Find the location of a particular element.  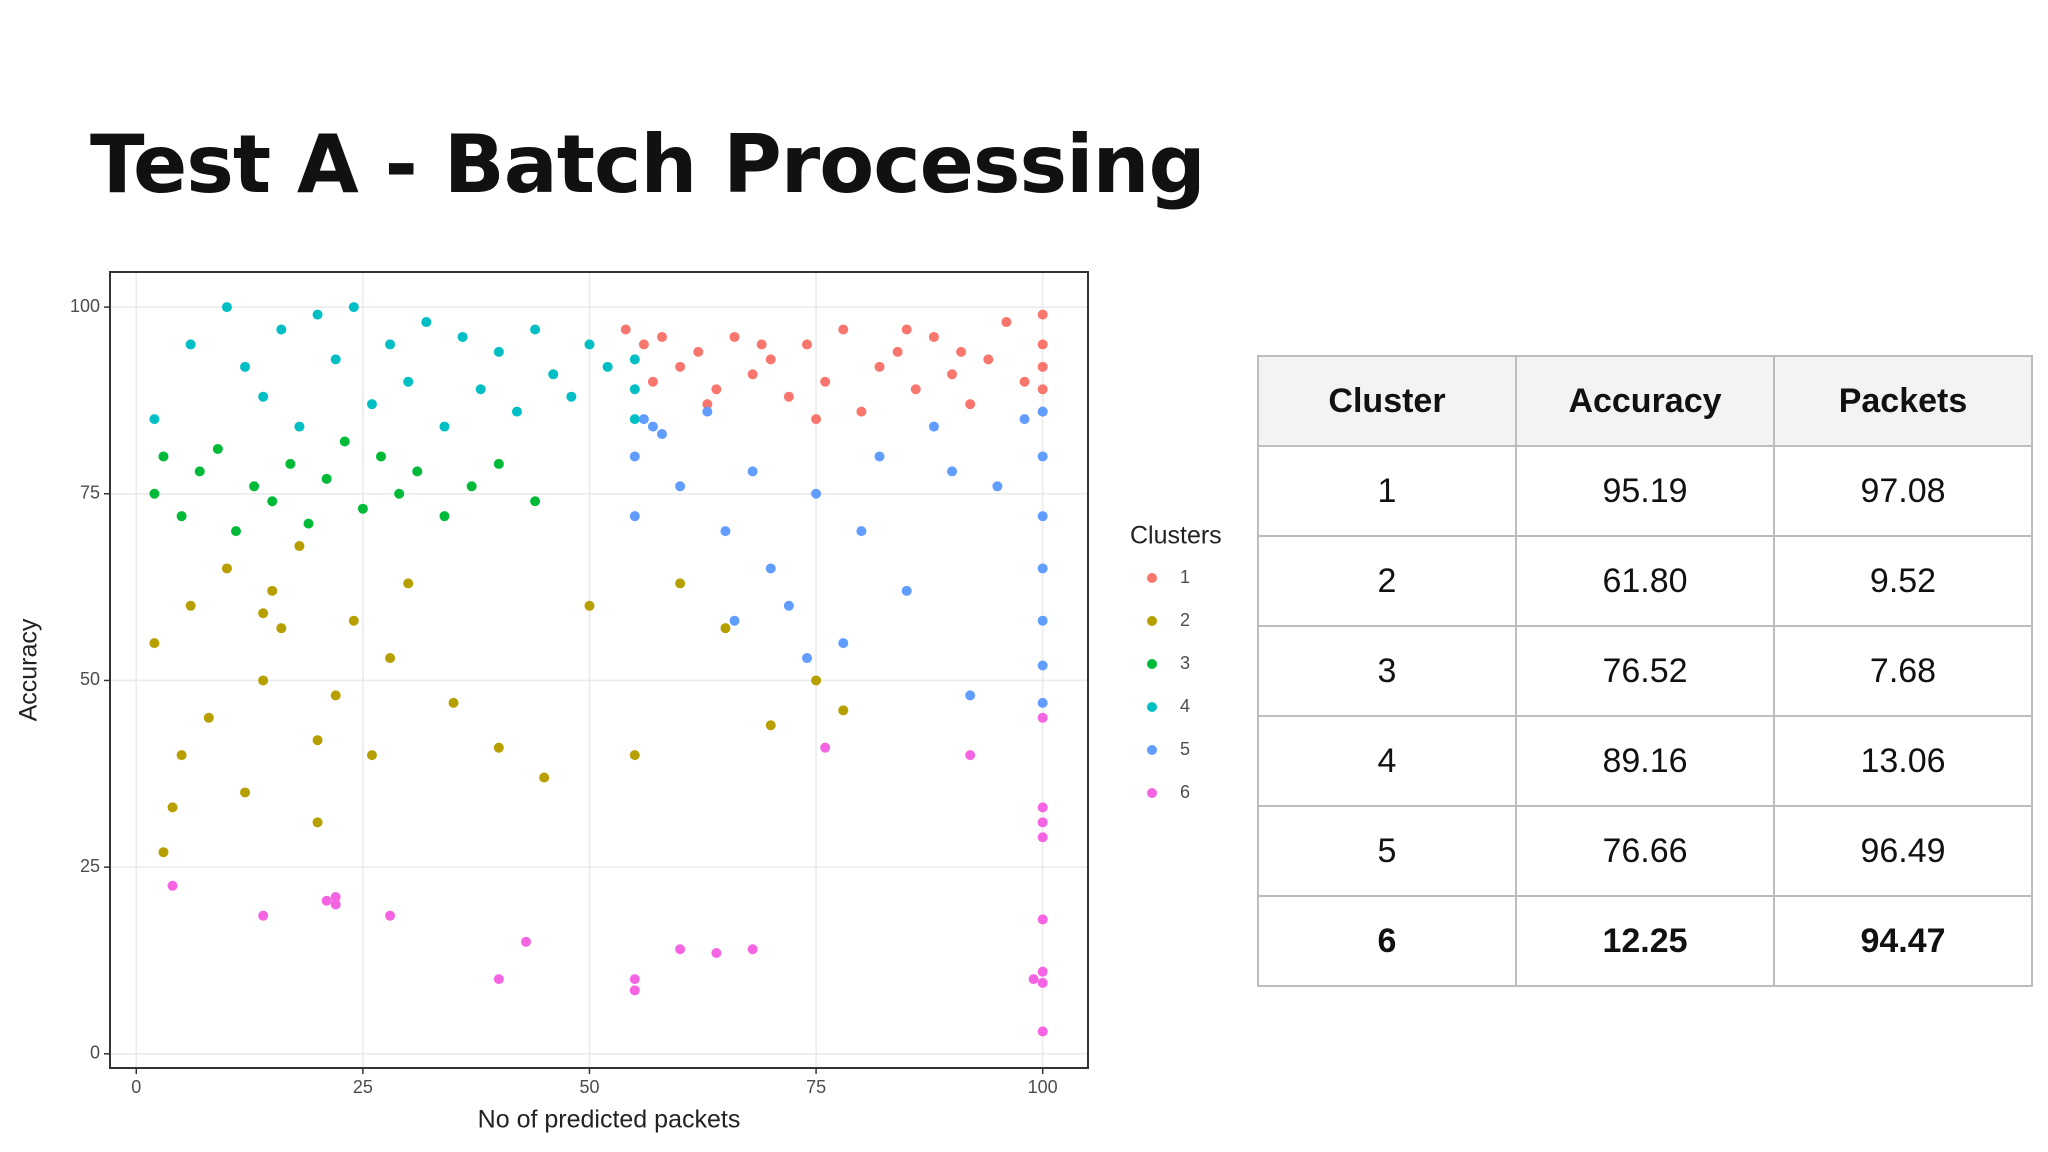

table-cell: 61.80 is located at coordinates (1645, 581).